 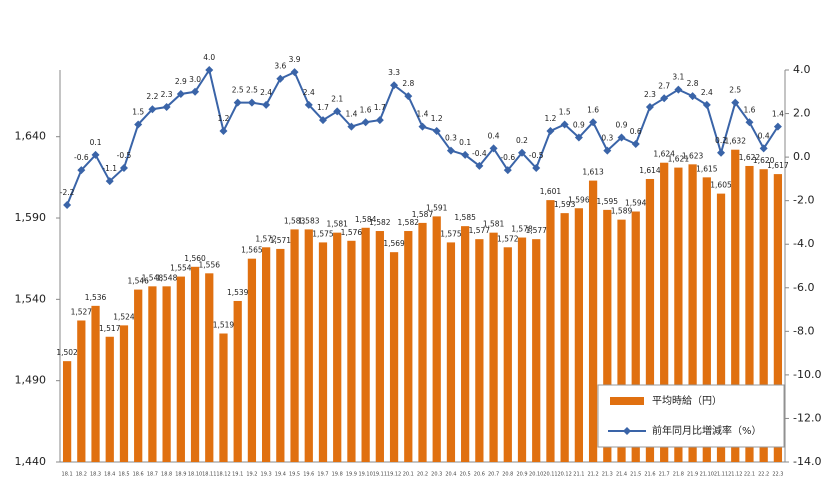 I want to click on bar-value-label: 1,621, so click(x=679, y=159).